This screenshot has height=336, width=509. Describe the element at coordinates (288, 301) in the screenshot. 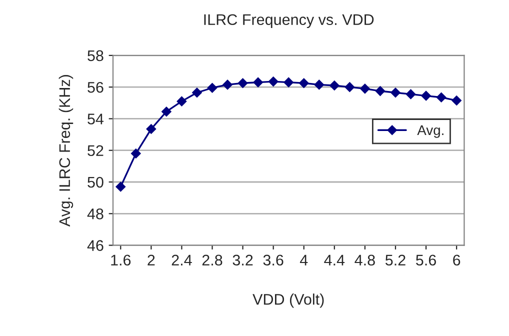

I see `x-axis-title: VDD (Volt)` at that location.